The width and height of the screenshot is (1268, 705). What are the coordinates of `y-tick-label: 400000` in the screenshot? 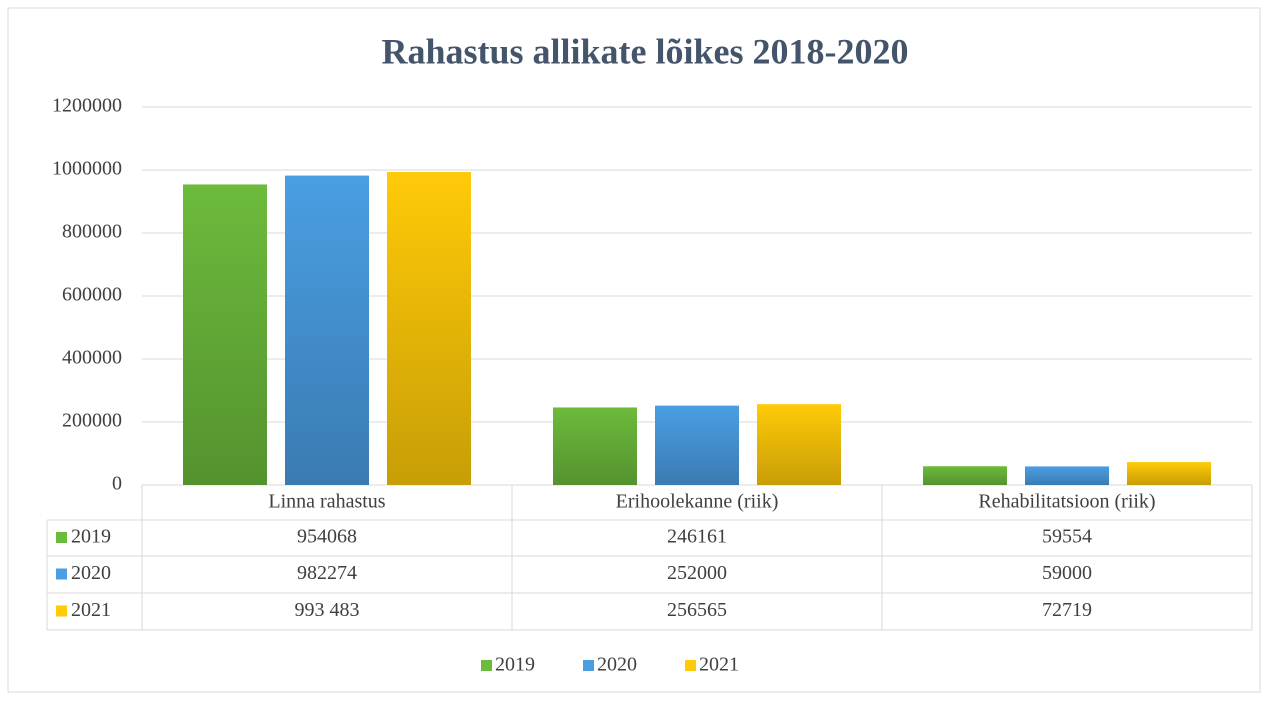 It's located at (92, 358).